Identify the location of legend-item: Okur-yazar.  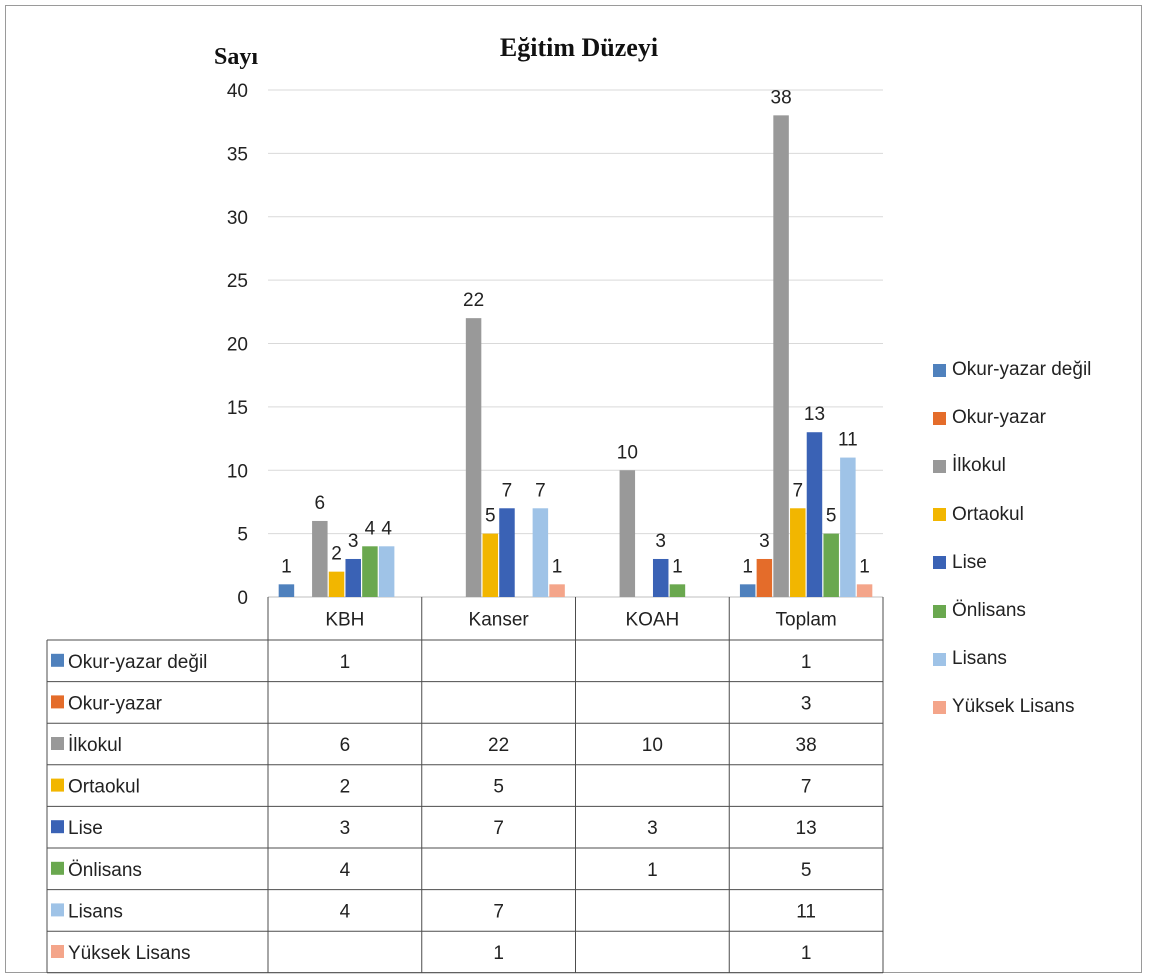
(1041, 418).